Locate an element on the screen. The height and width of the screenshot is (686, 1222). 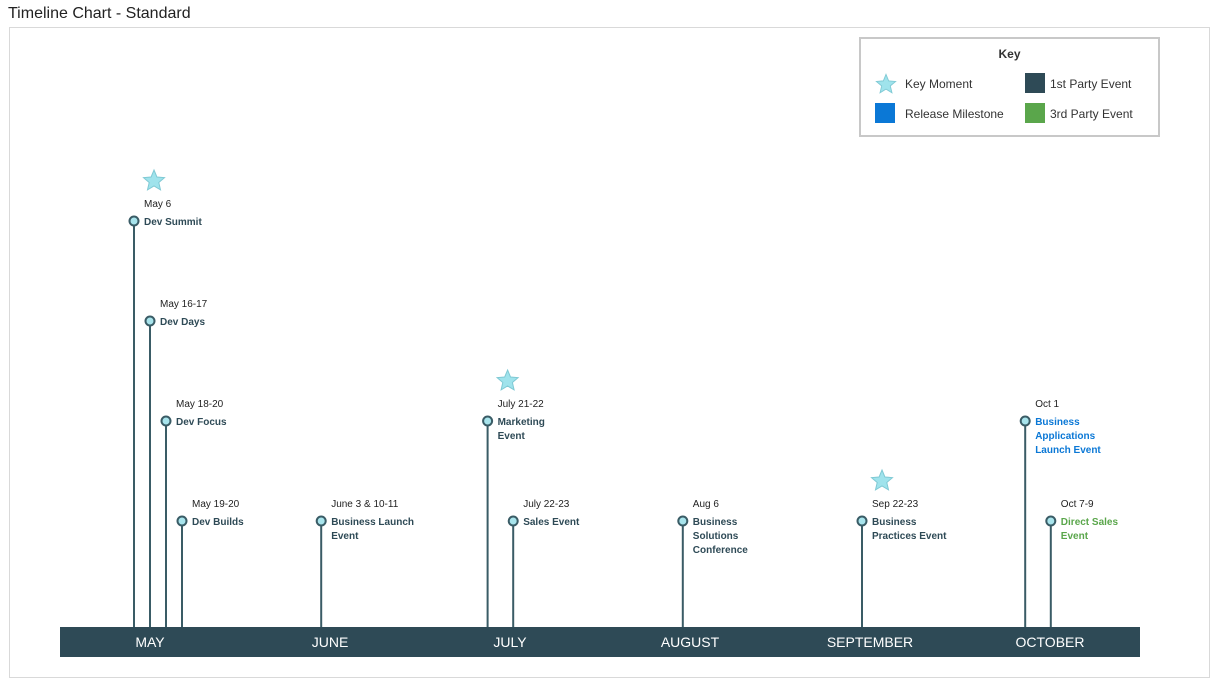
legend-title: Key is located at coordinates (1009, 54).